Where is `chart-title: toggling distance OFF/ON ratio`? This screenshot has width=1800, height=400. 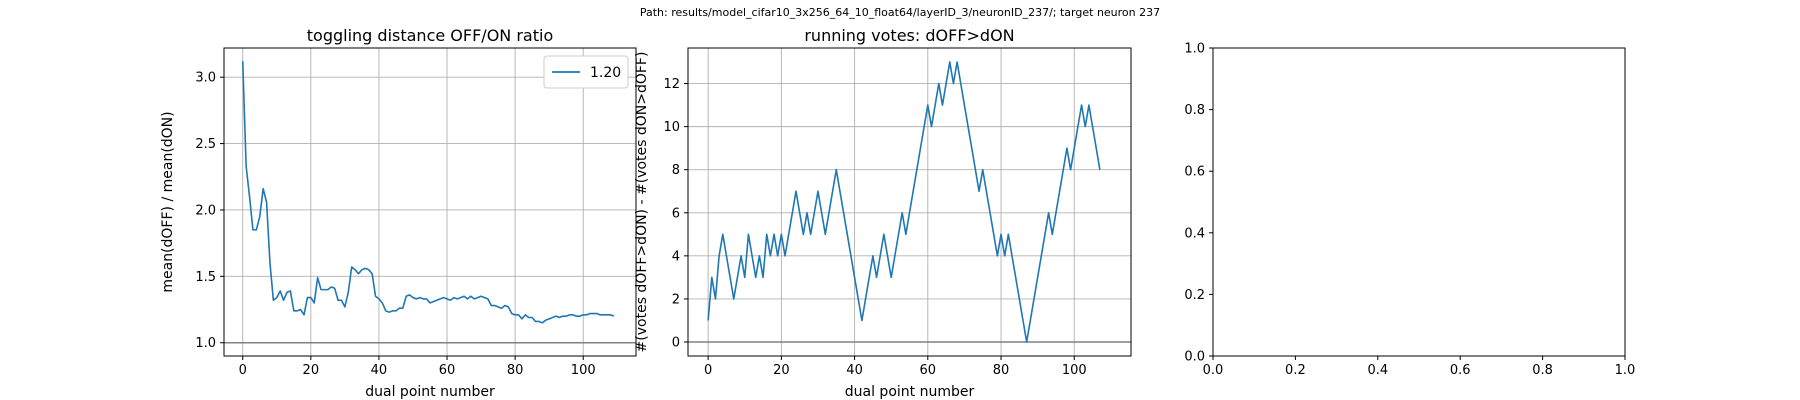
chart-title: toggling distance OFF/ON ratio is located at coordinates (430, 35).